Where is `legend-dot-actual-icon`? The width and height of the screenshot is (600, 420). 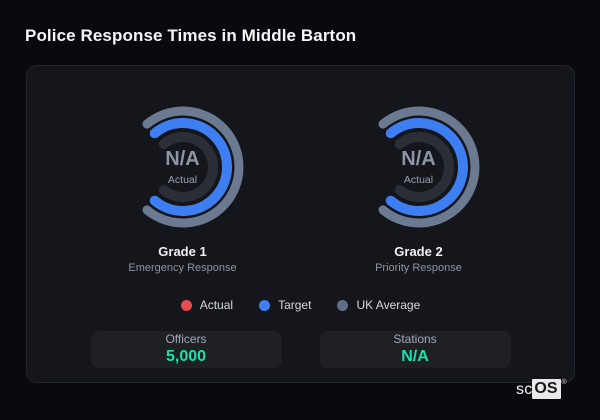 legend-dot-actual-icon is located at coordinates (186, 305).